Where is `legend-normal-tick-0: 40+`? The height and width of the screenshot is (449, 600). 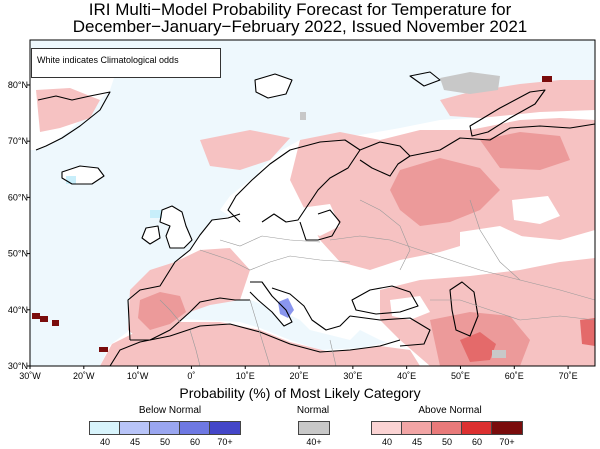 legend-normal-tick-0: 40+ is located at coordinates (314, 442).